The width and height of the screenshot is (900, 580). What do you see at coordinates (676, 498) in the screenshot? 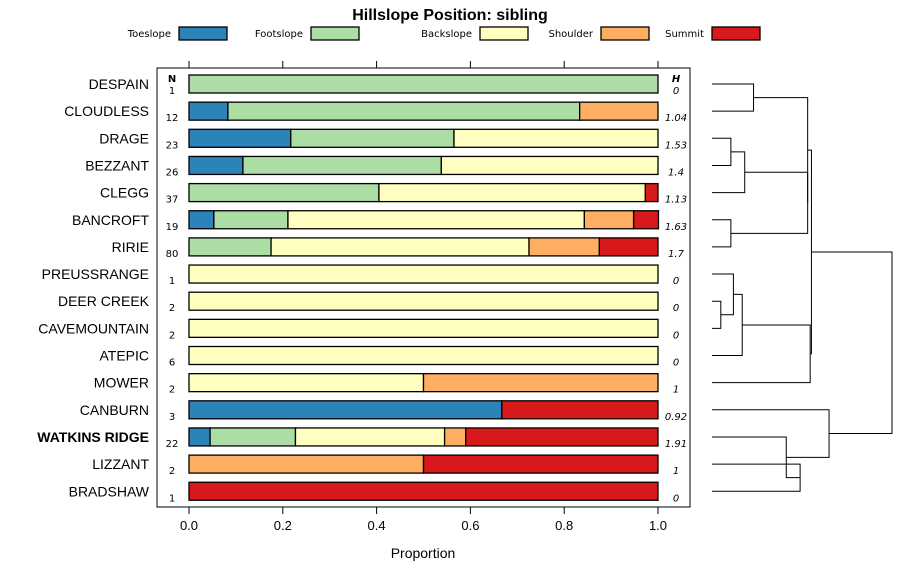
I see `h-value-bradshaw: 0` at bounding box center [676, 498].